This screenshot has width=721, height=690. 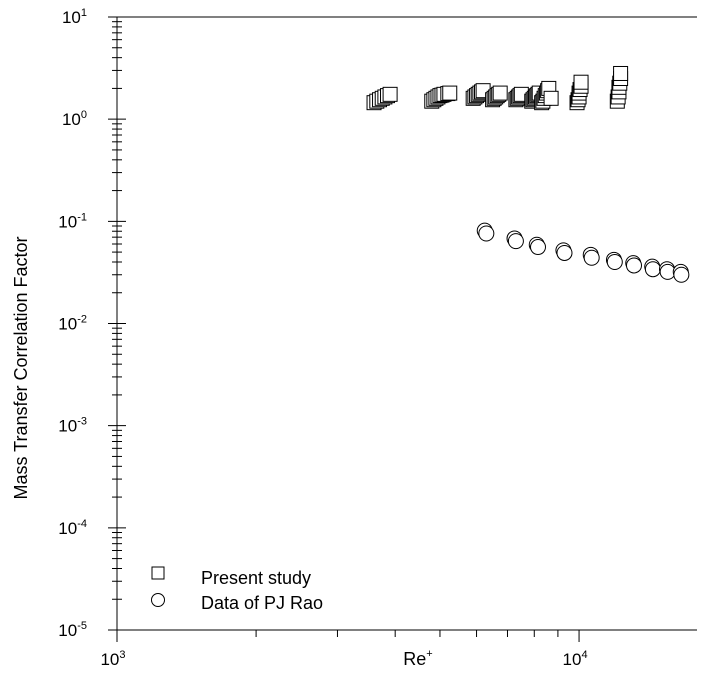 What do you see at coordinates (237, 589) in the screenshot?
I see `legend: Present study Data of PJ Rao` at bounding box center [237, 589].